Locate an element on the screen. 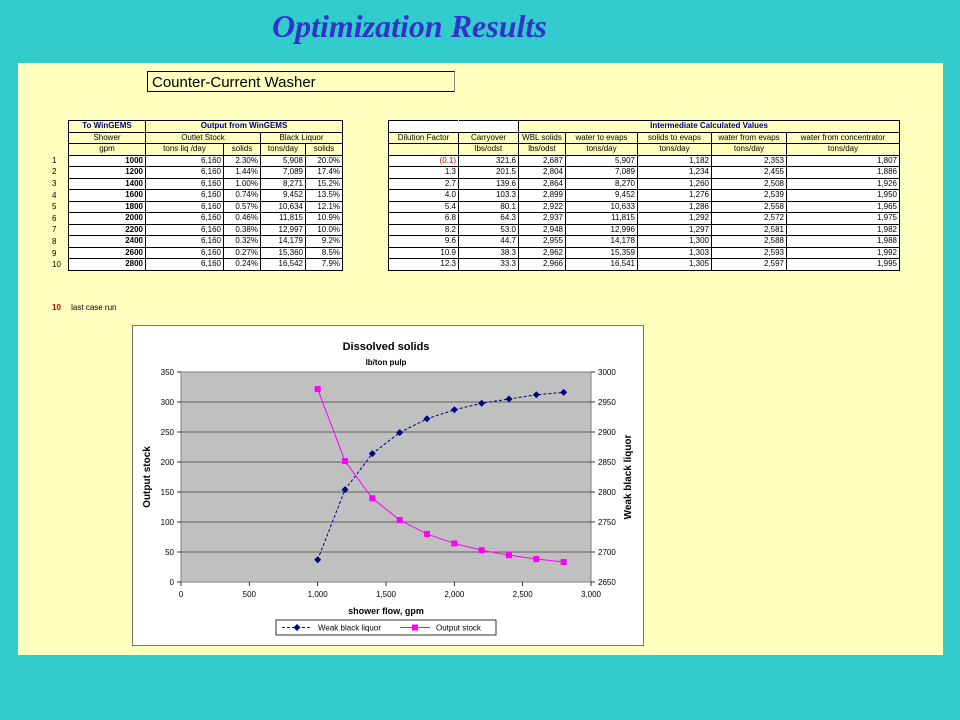 The height and width of the screenshot is (720, 960). table-cell: 1,260 is located at coordinates (674, 183).